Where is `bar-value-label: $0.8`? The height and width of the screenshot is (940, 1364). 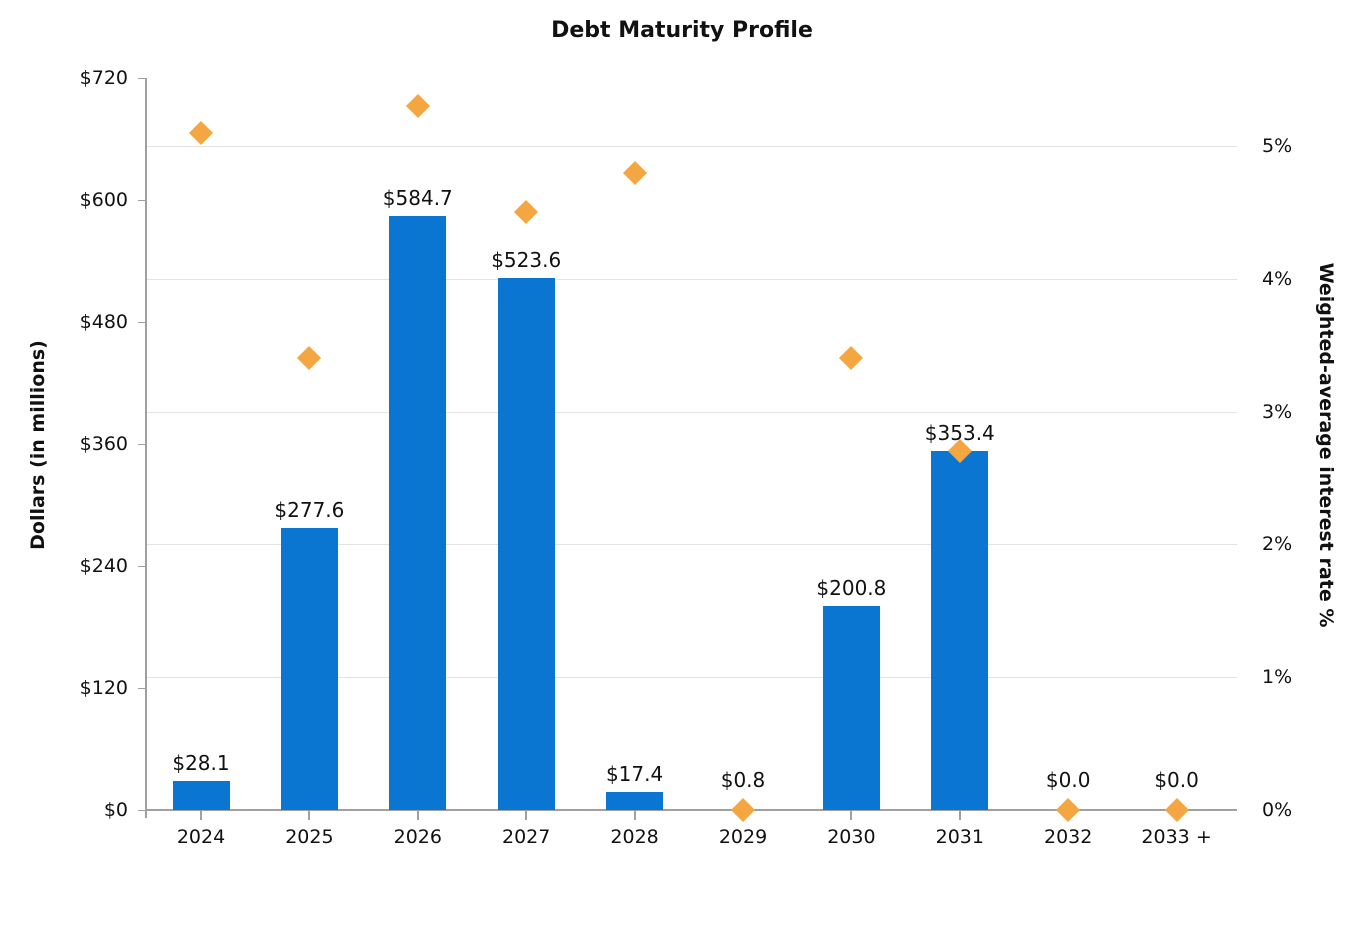 bar-value-label: $0.8 is located at coordinates (743, 780).